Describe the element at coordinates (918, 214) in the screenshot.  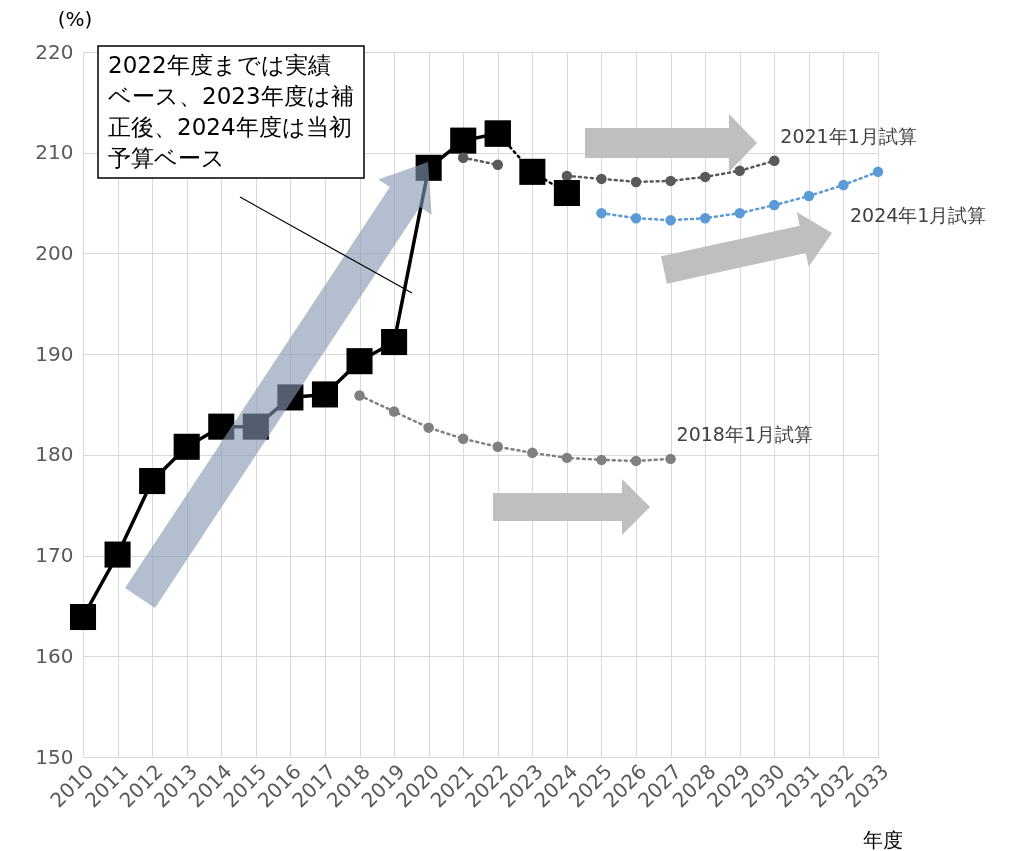
I see `series-label: 2024年1月試算` at that location.